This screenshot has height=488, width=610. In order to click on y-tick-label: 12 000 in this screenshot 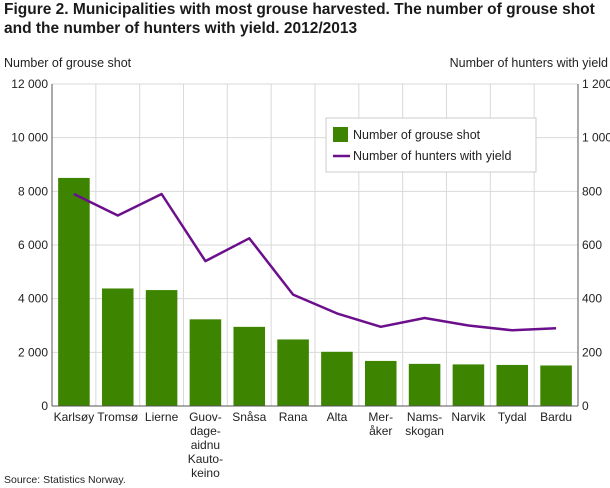, I will do `click(29, 84)`.